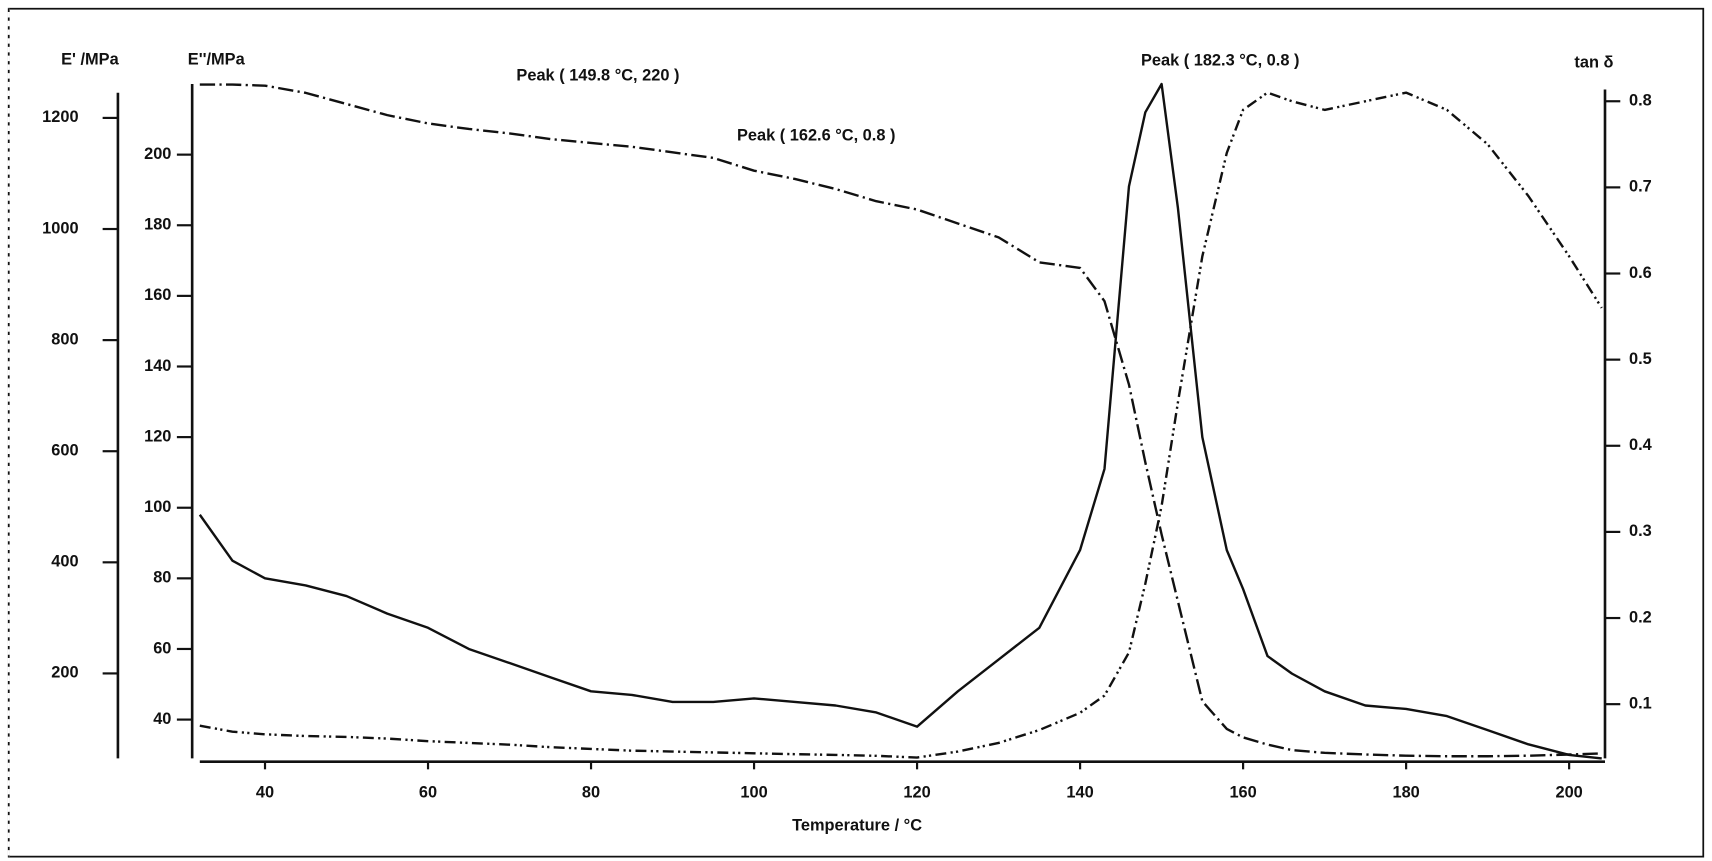 The height and width of the screenshot is (861, 1712). Describe the element at coordinates (753, 793) in the screenshot. I see `x-tick-label: 100` at that location.